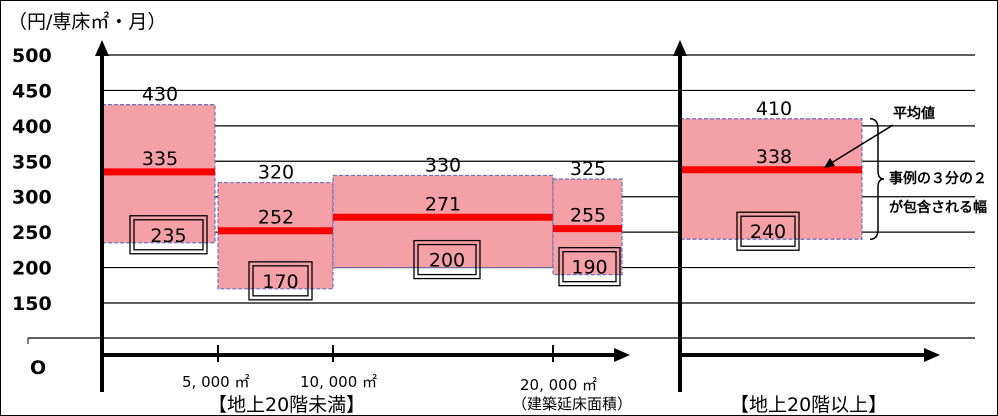  Describe the element at coordinates (102, 48) in the screenshot. I see `y-axis-left-arrow` at that location.